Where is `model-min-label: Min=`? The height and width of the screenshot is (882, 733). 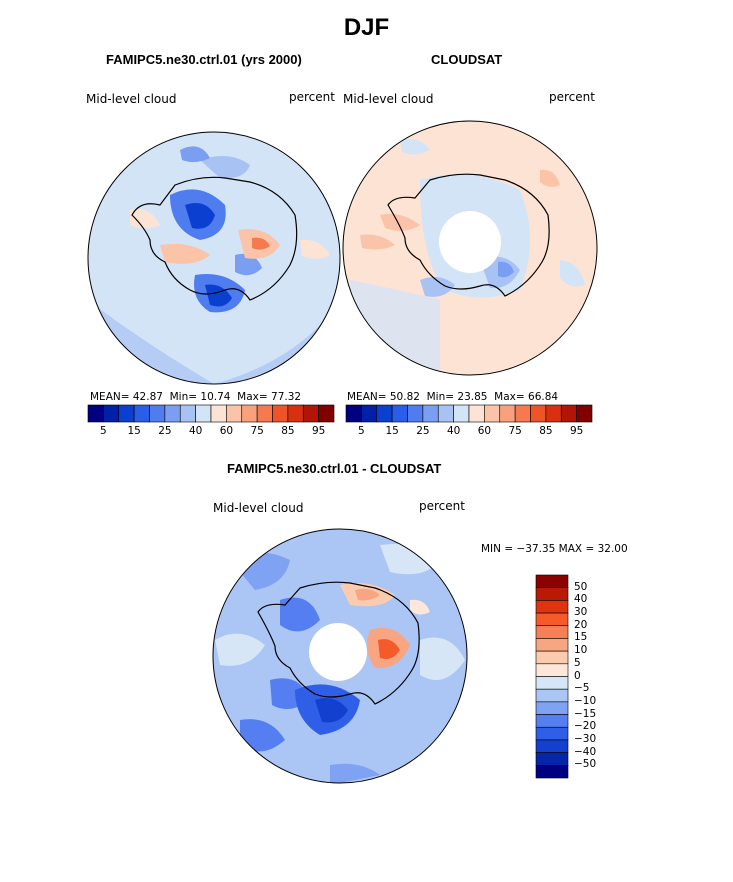 model-min-label: Min= is located at coordinates (183, 397).